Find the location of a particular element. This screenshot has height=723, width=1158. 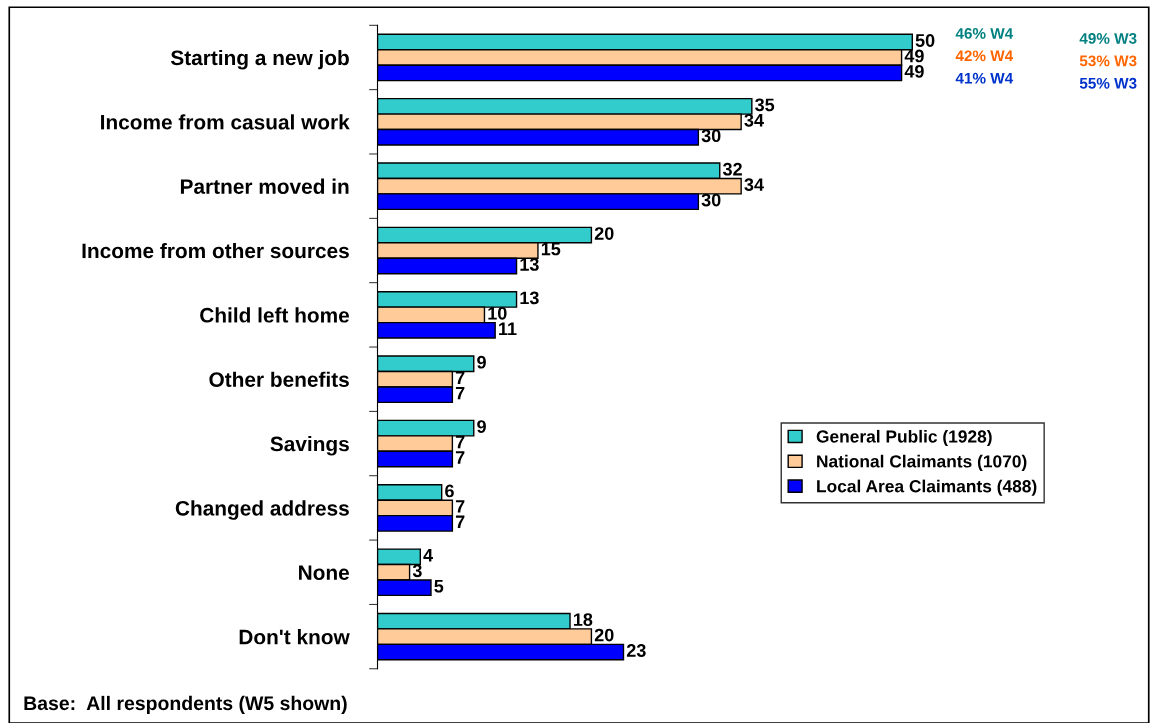

y-tick-label: None is located at coordinates (324, 573).